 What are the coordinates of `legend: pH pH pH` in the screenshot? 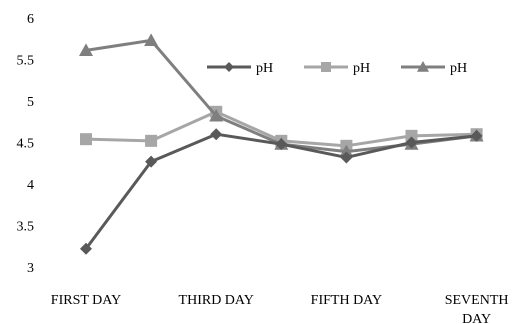 It's located at (337, 68).